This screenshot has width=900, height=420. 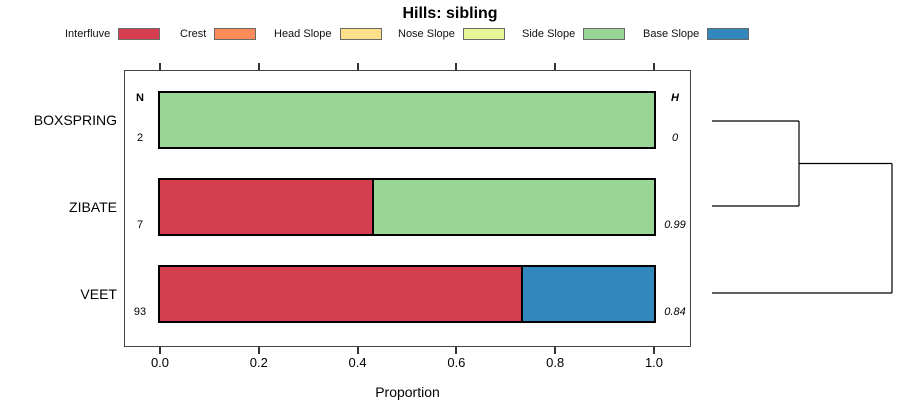 I want to click on legend-item: Crest, so click(x=218, y=34).